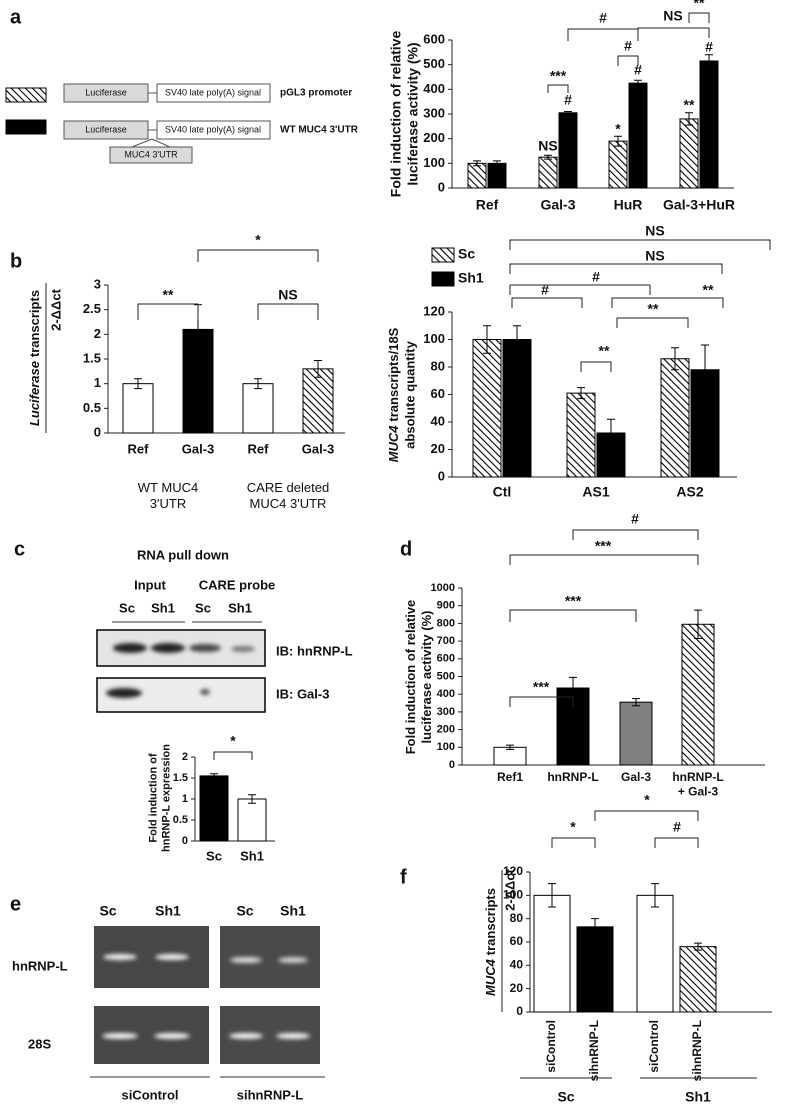  What do you see at coordinates (16, 261) in the screenshot?
I see `panel-label: b` at bounding box center [16, 261].